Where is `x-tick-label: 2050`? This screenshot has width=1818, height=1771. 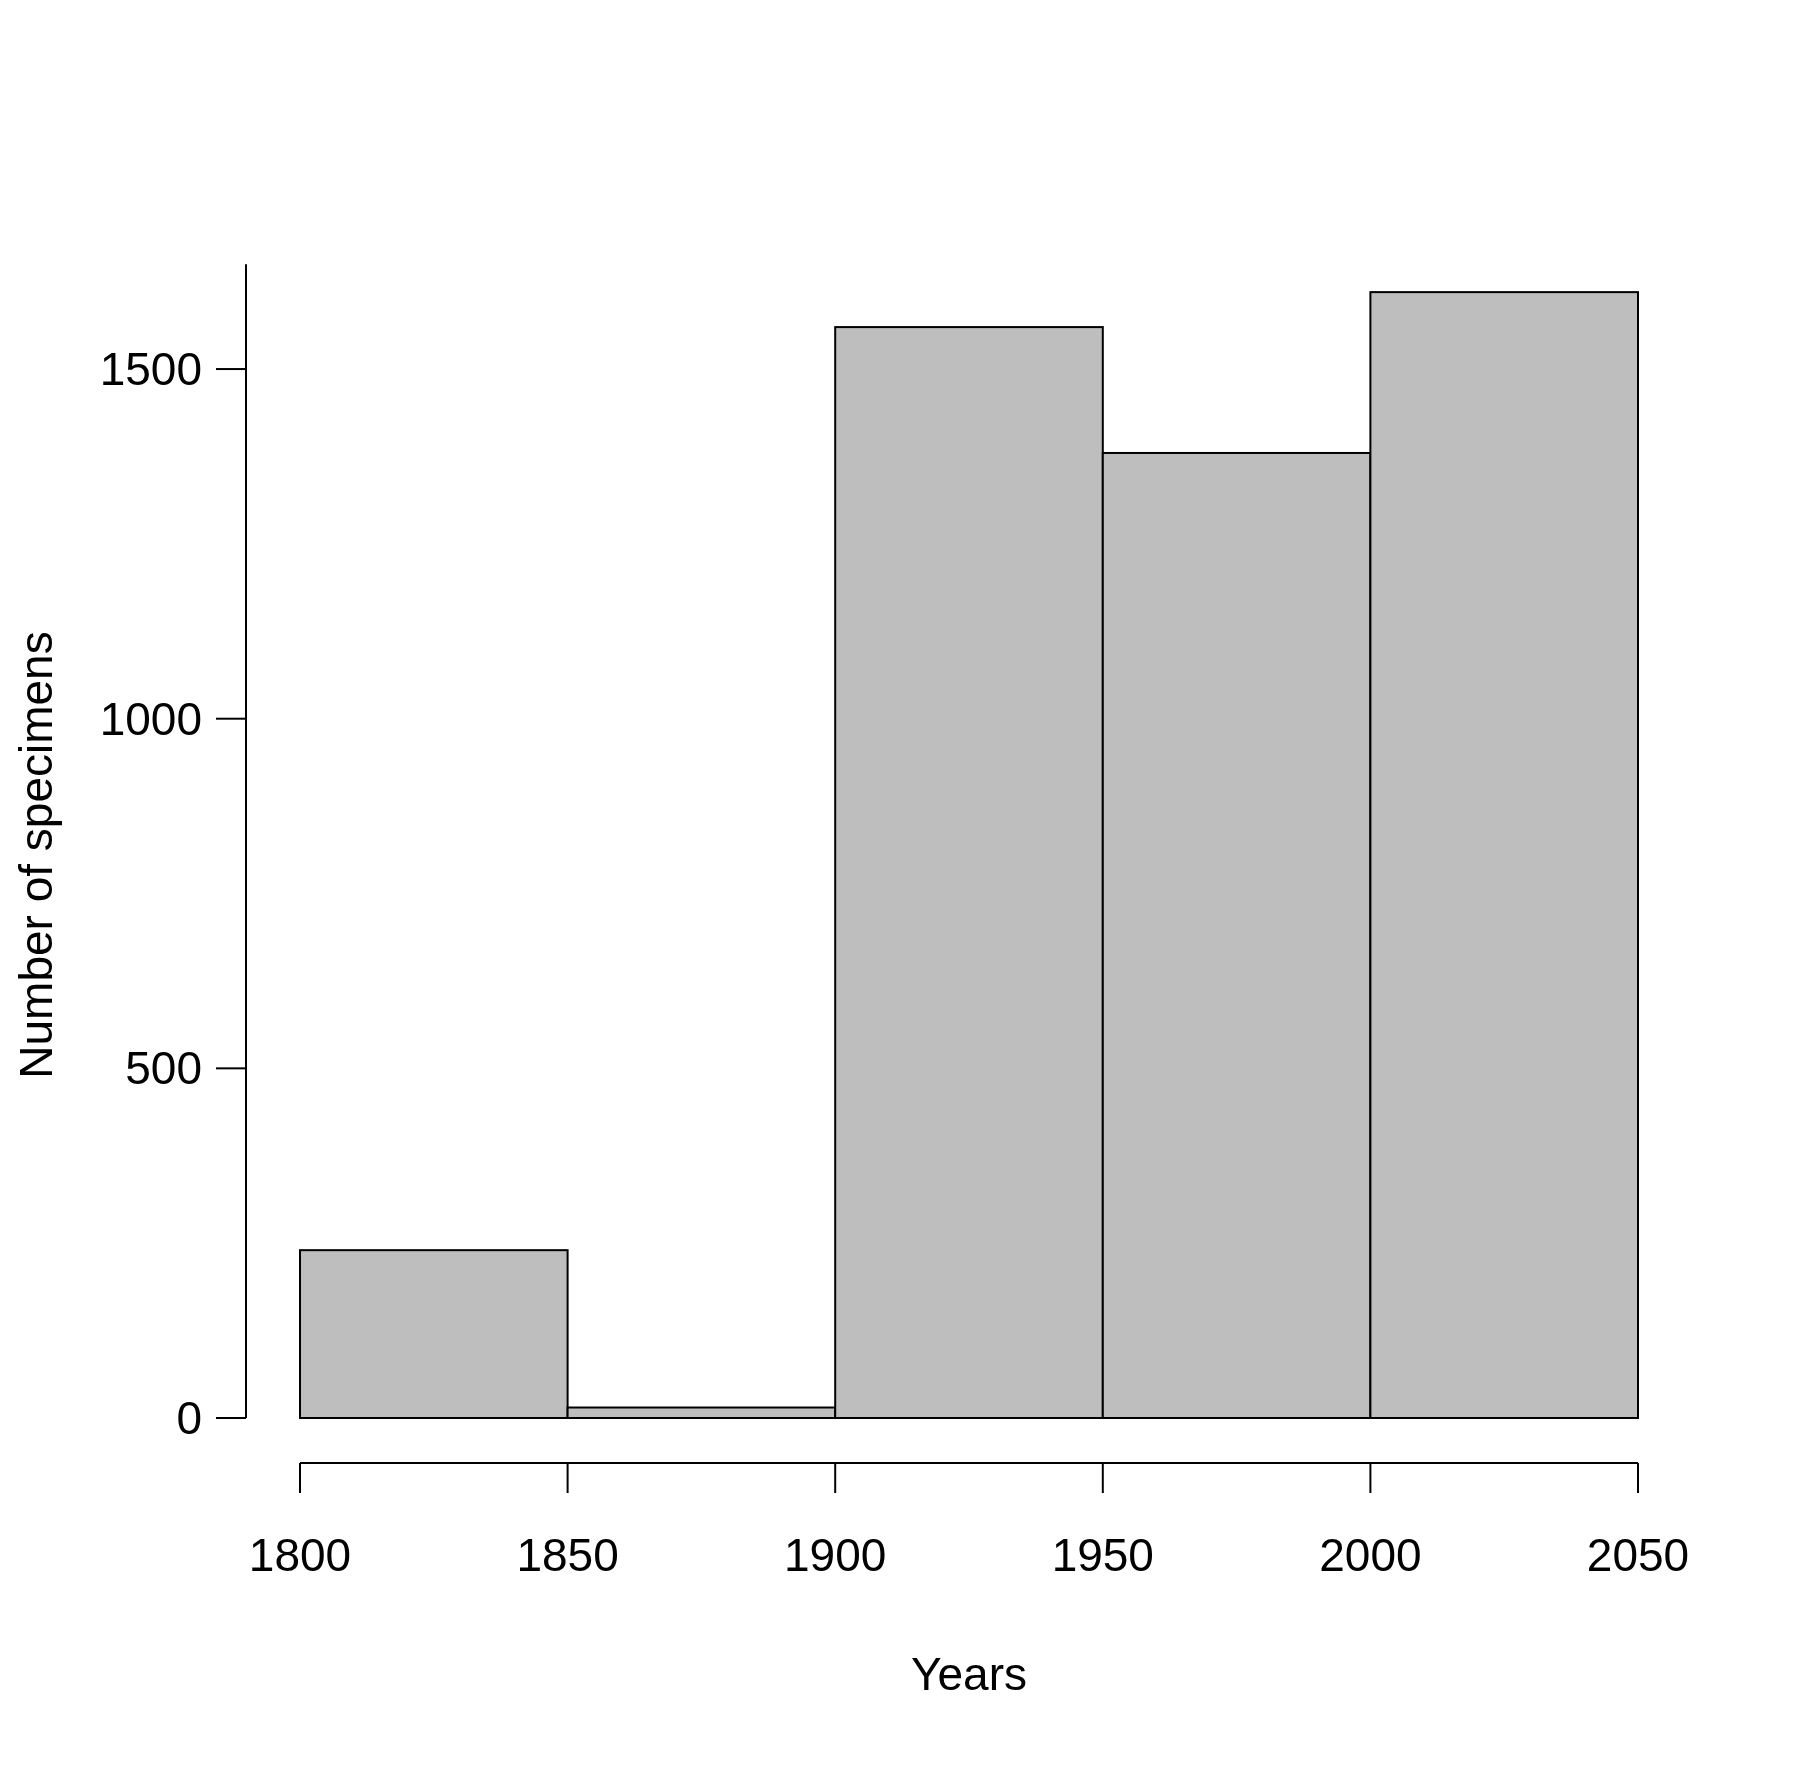
x-tick-label: 2050 is located at coordinates (1638, 1555).